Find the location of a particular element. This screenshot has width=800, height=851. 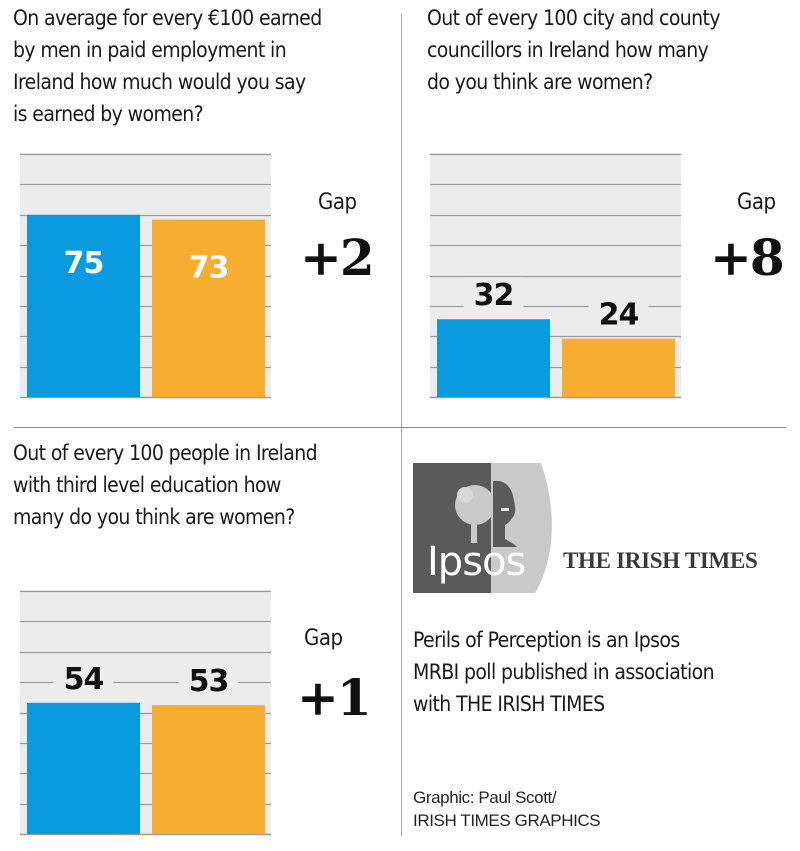

gap-value-1: +2 is located at coordinates (337, 257).